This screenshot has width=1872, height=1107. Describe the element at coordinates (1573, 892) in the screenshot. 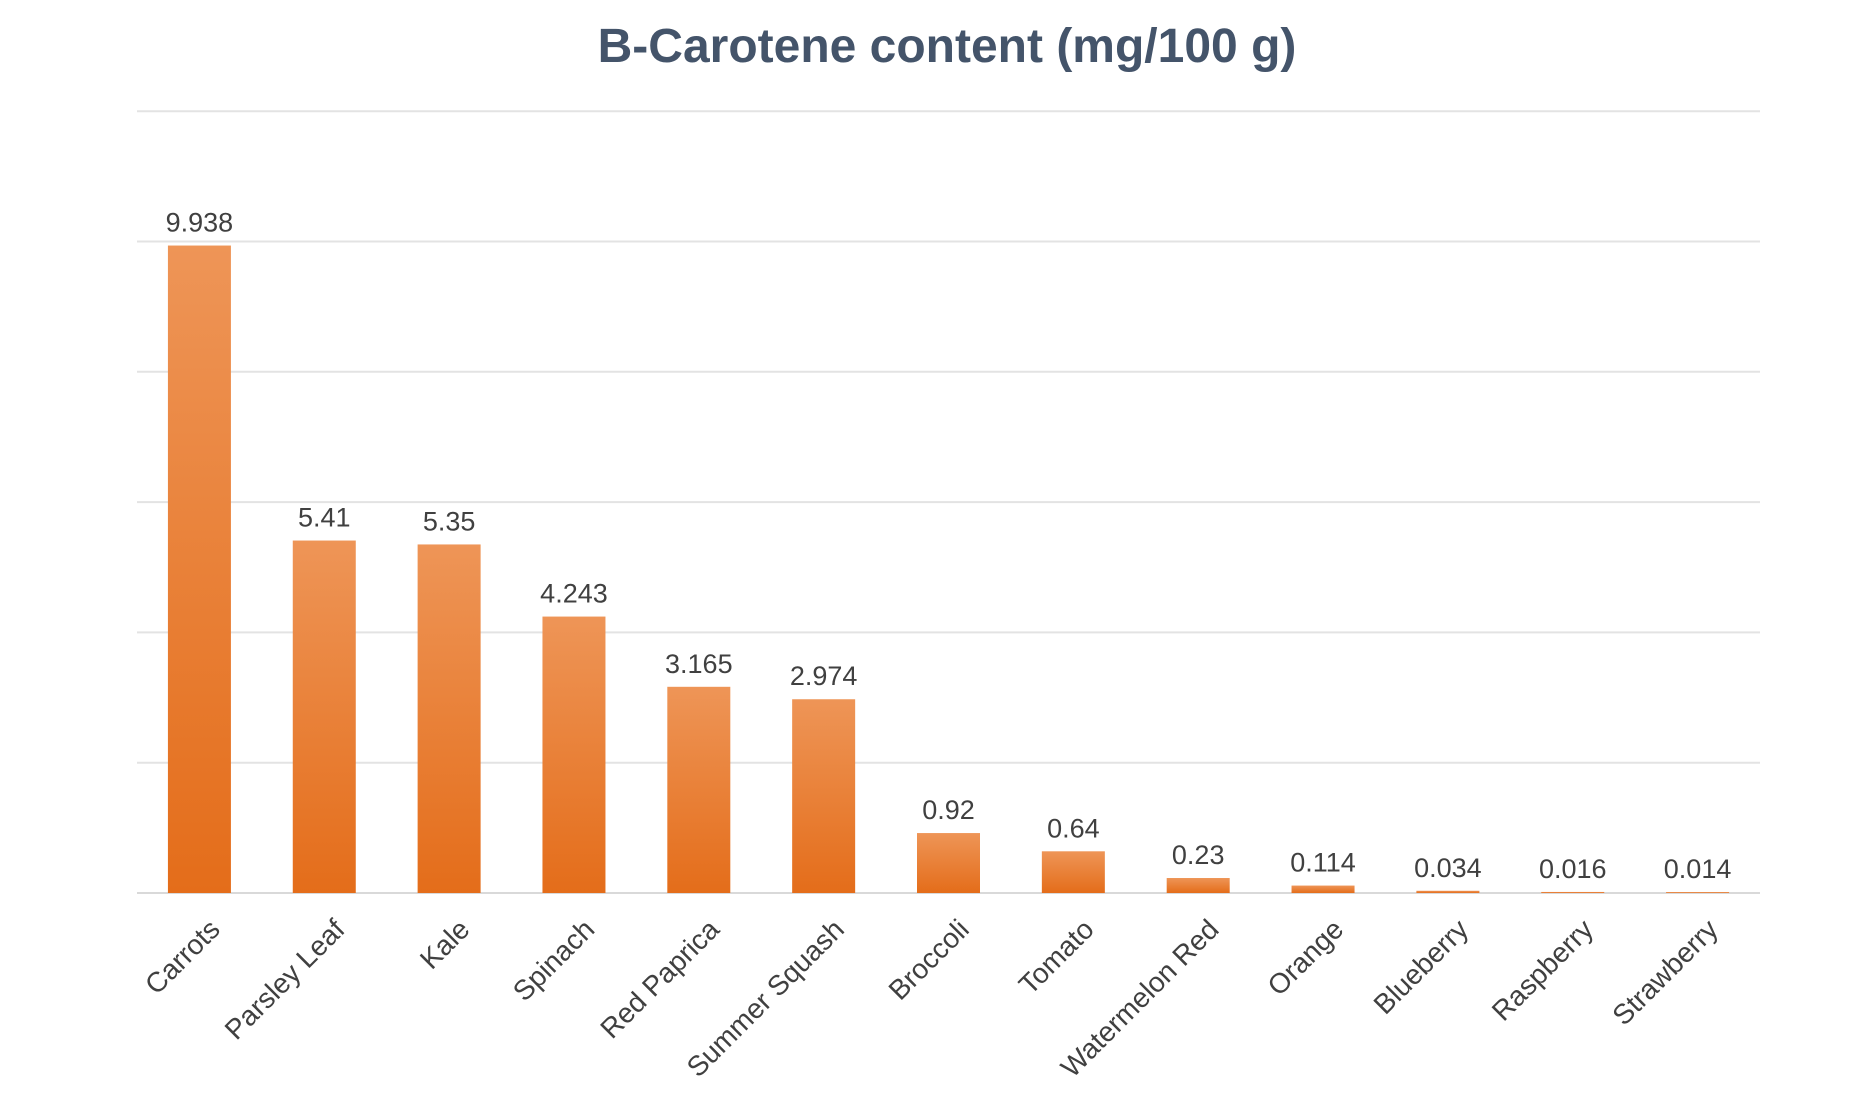

I see `bar-raspberry` at that location.